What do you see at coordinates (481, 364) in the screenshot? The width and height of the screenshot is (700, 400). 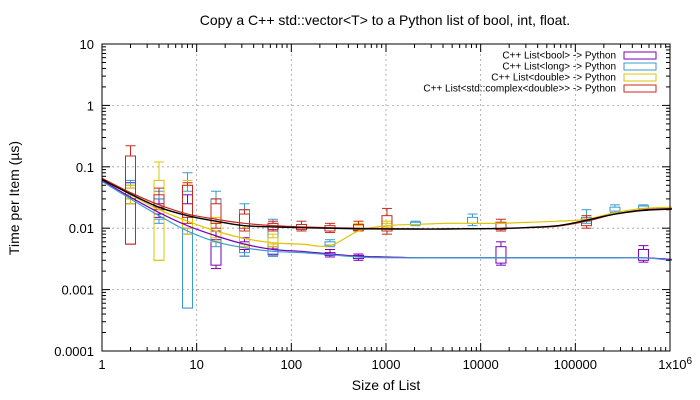 I see `x-tick-label: 10000` at bounding box center [481, 364].